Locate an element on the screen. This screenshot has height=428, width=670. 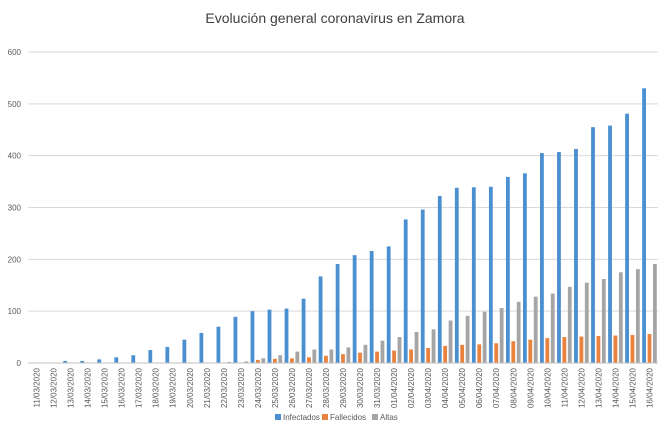
x-tick-label: 26/03/2020 is located at coordinates (292, 387).